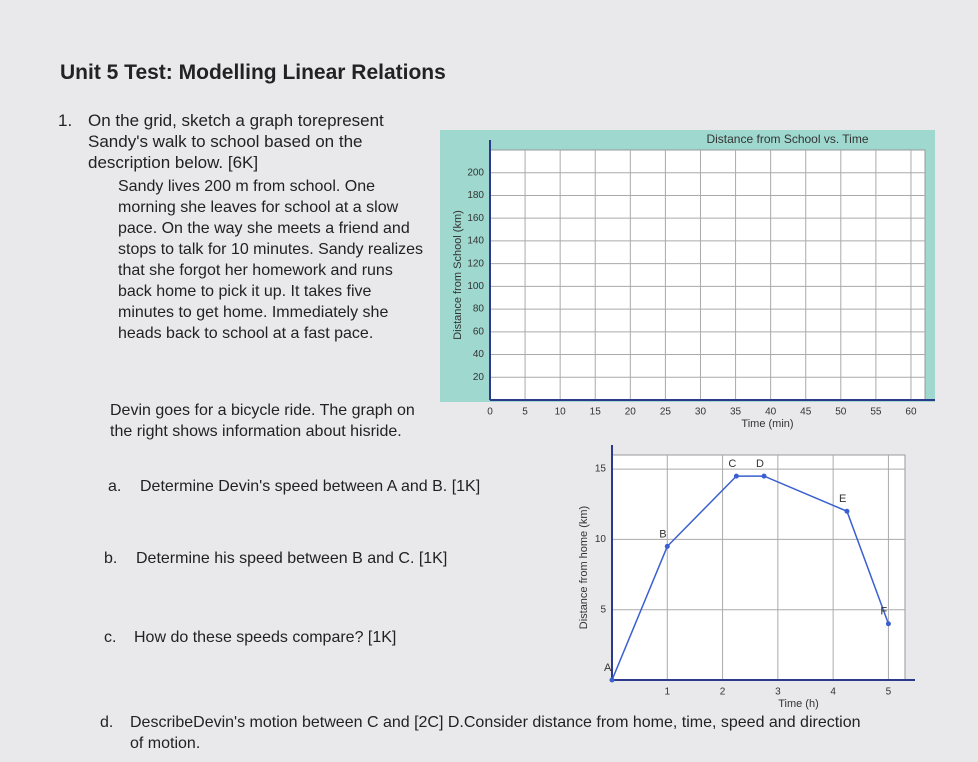  What do you see at coordinates (767, 424) in the screenshot?
I see `x-axis-label: Time (min)` at bounding box center [767, 424].